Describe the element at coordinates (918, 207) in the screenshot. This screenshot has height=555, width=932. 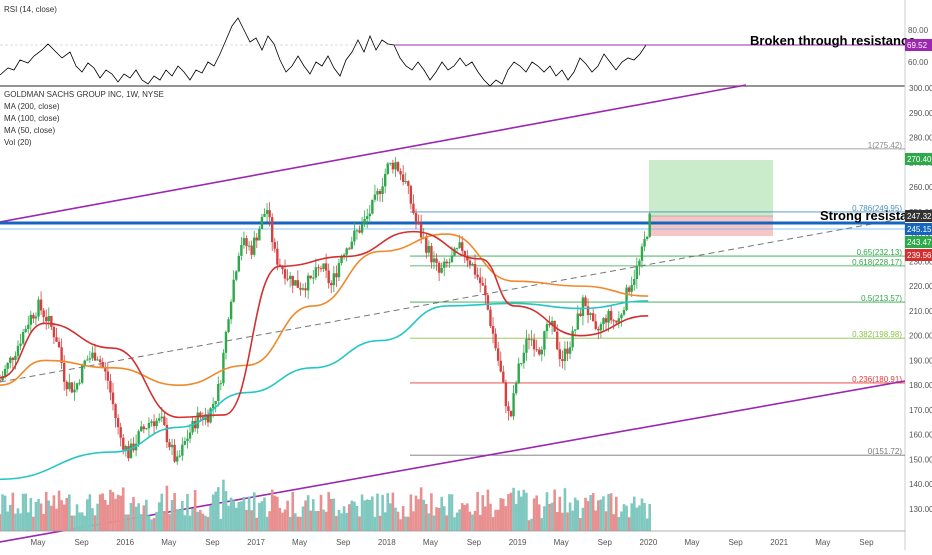
I see `price-labels: 270.40 247.32 245.15 243.47 239.56` at that location.